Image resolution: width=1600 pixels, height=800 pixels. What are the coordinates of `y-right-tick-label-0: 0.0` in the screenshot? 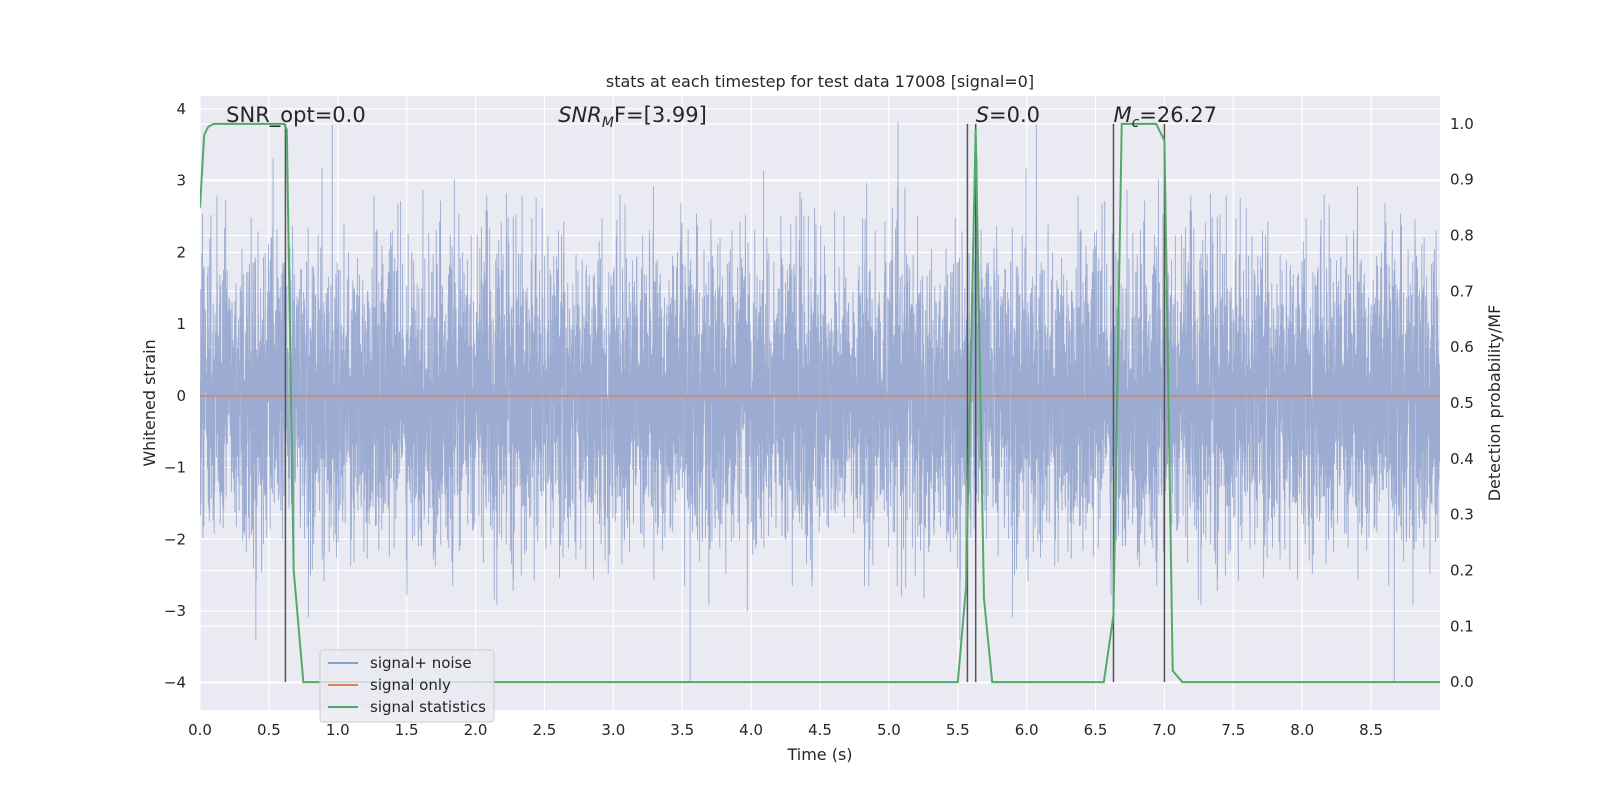 It's located at (1462, 682).